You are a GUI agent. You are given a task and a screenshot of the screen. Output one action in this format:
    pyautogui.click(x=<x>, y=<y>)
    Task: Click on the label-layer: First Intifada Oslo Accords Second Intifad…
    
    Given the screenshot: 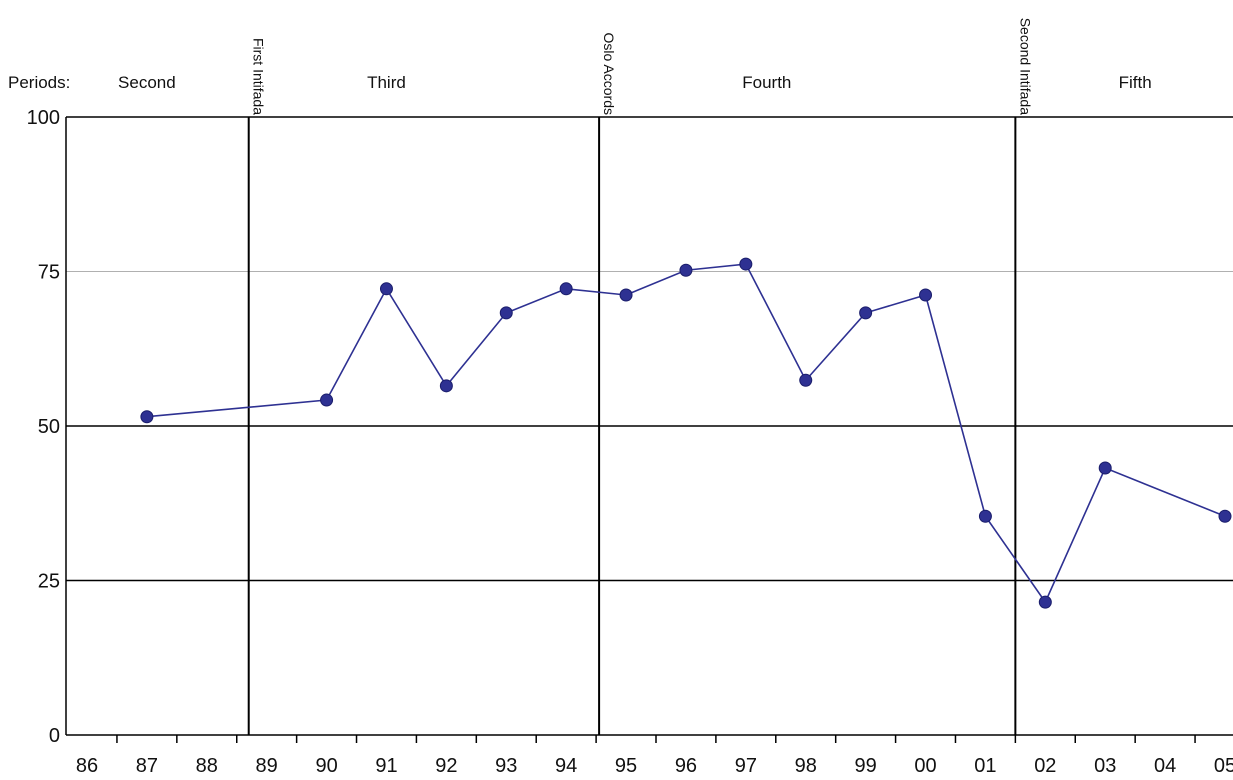 What is the action you would take?
    pyautogui.click(x=580, y=67)
    